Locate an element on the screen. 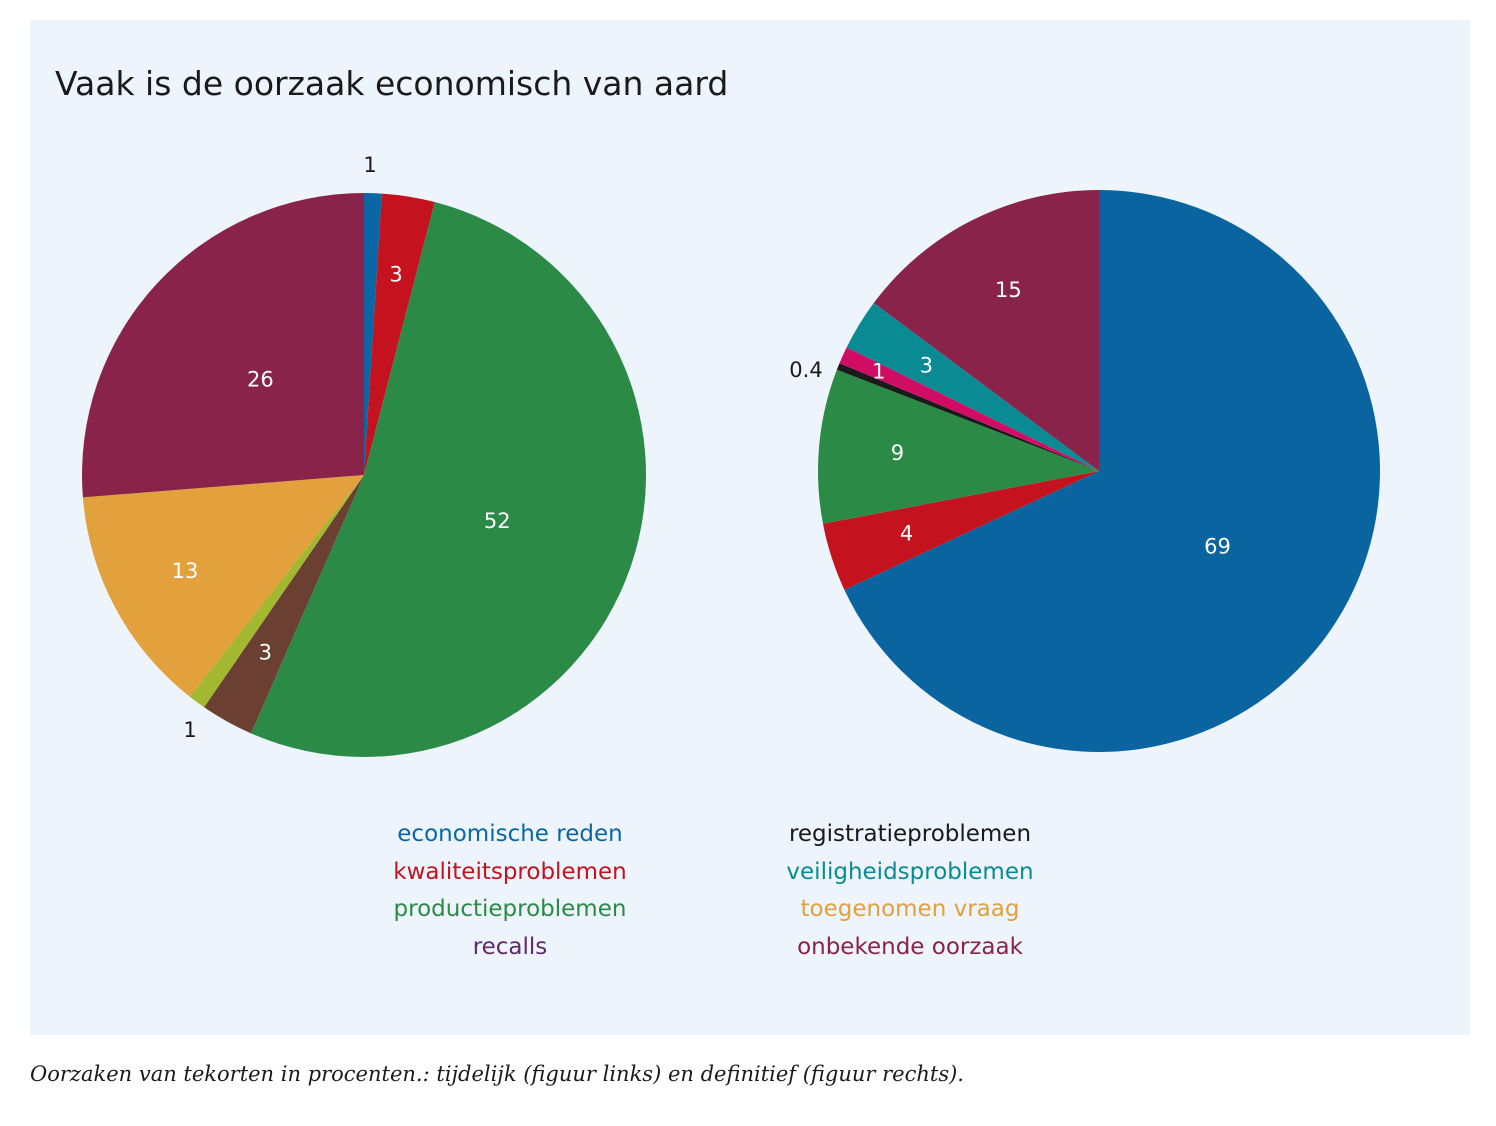  slice-label: 9 is located at coordinates (897, 453).